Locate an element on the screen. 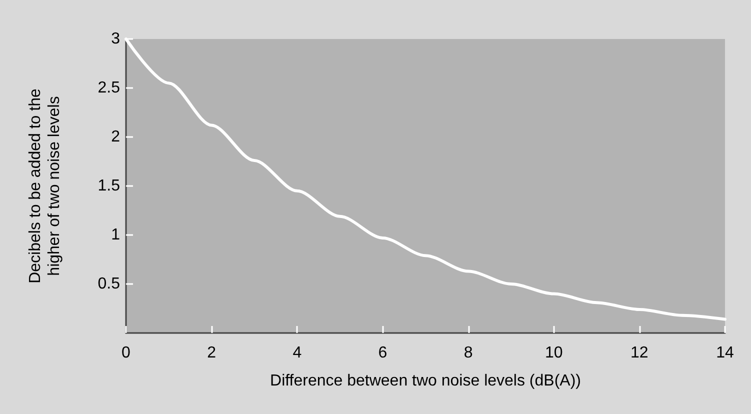 Image resolution: width=751 pixels, height=414 pixels. y-tick-label: 2.5 is located at coordinates (109, 88).